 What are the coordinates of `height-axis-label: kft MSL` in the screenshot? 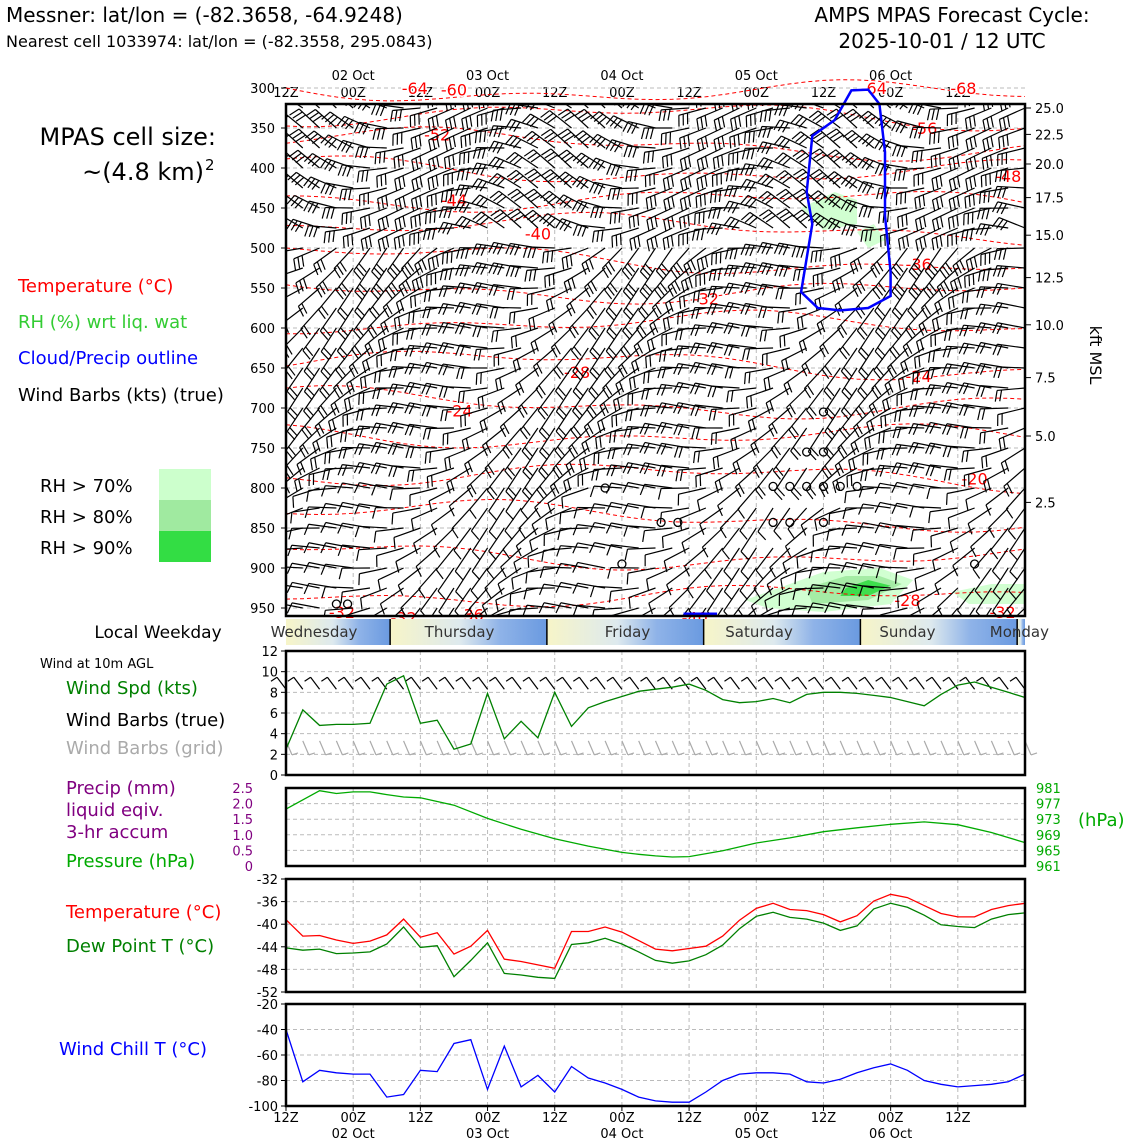 It's located at (1095, 355).